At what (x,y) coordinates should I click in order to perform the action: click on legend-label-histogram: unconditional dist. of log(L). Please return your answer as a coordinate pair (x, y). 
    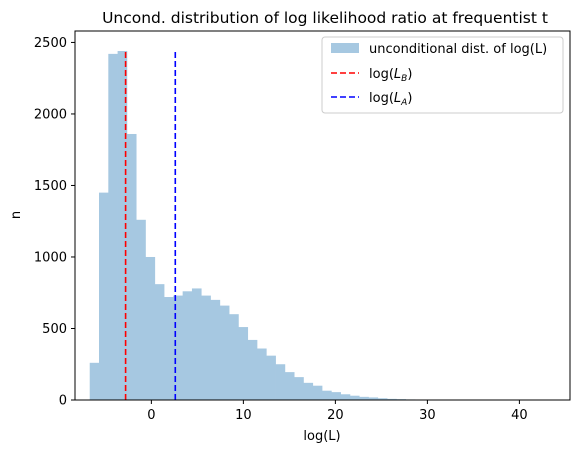
    Looking at the image, I should click on (458, 49).